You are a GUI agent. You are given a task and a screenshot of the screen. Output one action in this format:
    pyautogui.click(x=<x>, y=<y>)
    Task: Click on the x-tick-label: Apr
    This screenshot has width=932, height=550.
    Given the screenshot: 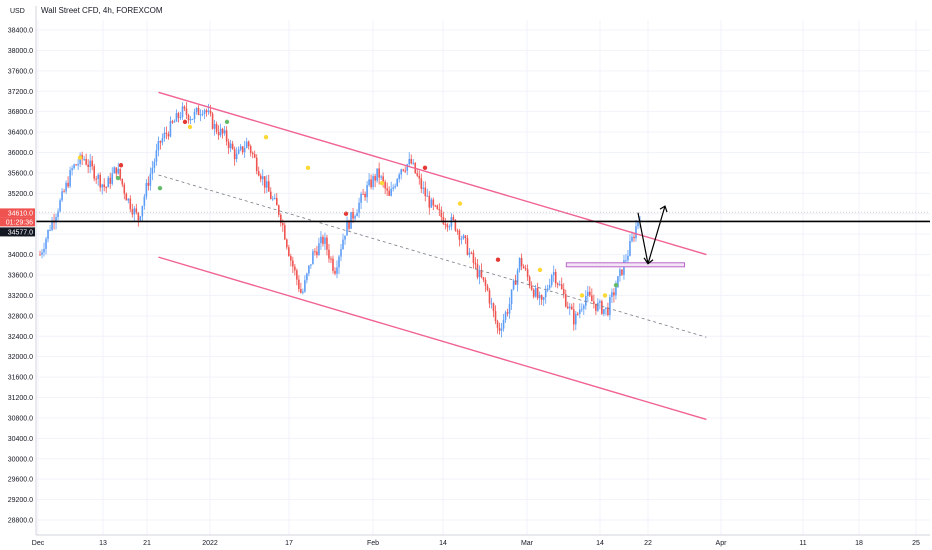 What is the action you would take?
    pyautogui.click(x=722, y=543)
    